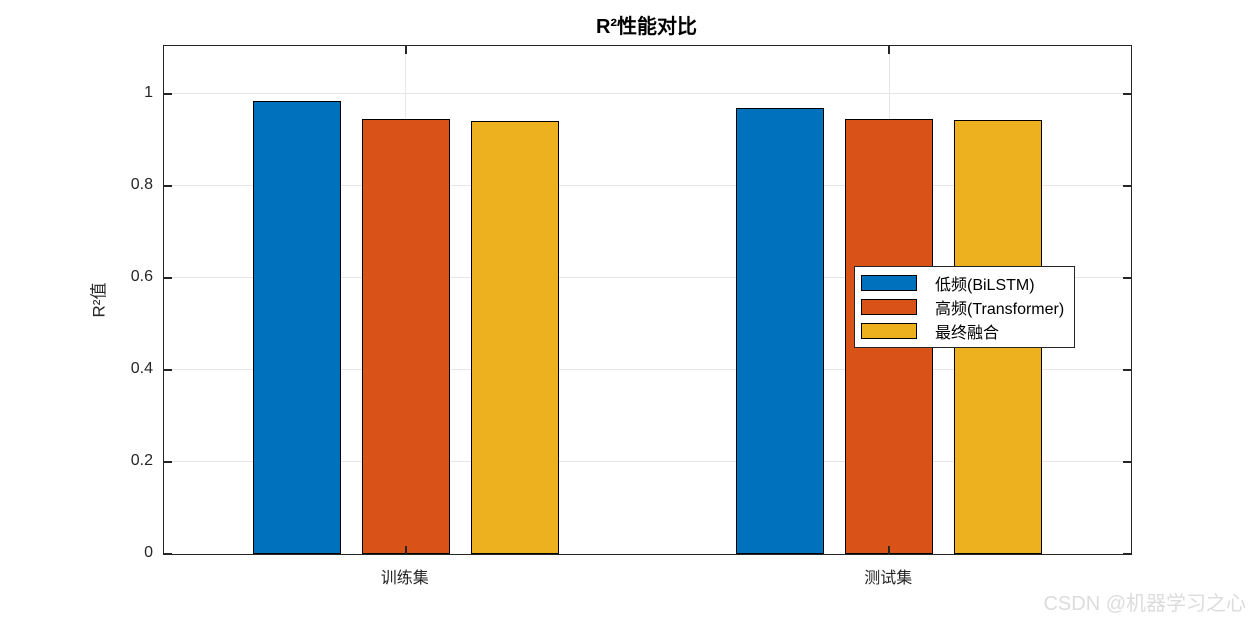  What do you see at coordinates (405, 336) in the screenshot?
I see `bar-高频(Transformer)-训练集` at bounding box center [405, 336].